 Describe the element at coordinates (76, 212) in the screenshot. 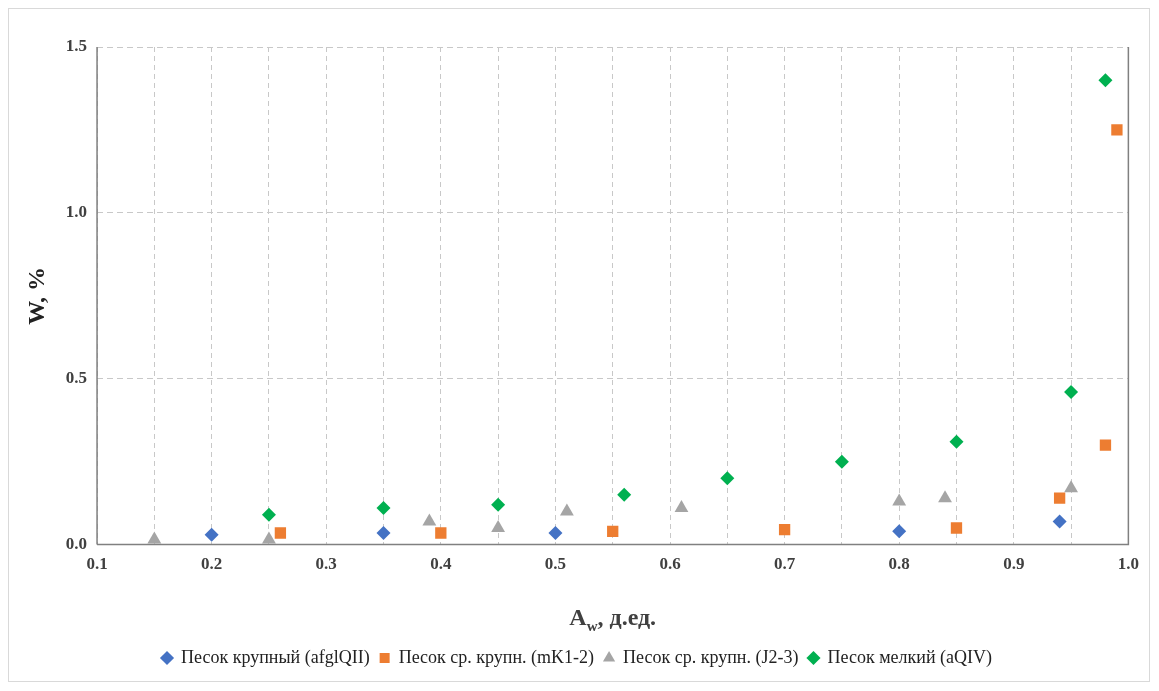

I see `y-tick-label: 1.0` at that location.